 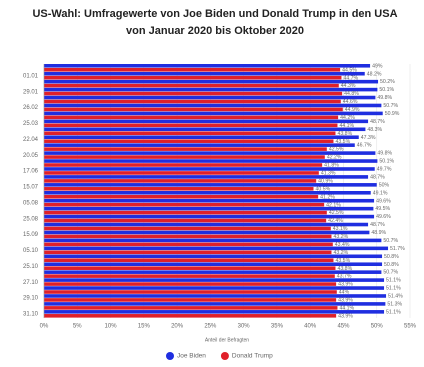 I want to click on y-tick-label: 22.04, so click(x=31, y=140).